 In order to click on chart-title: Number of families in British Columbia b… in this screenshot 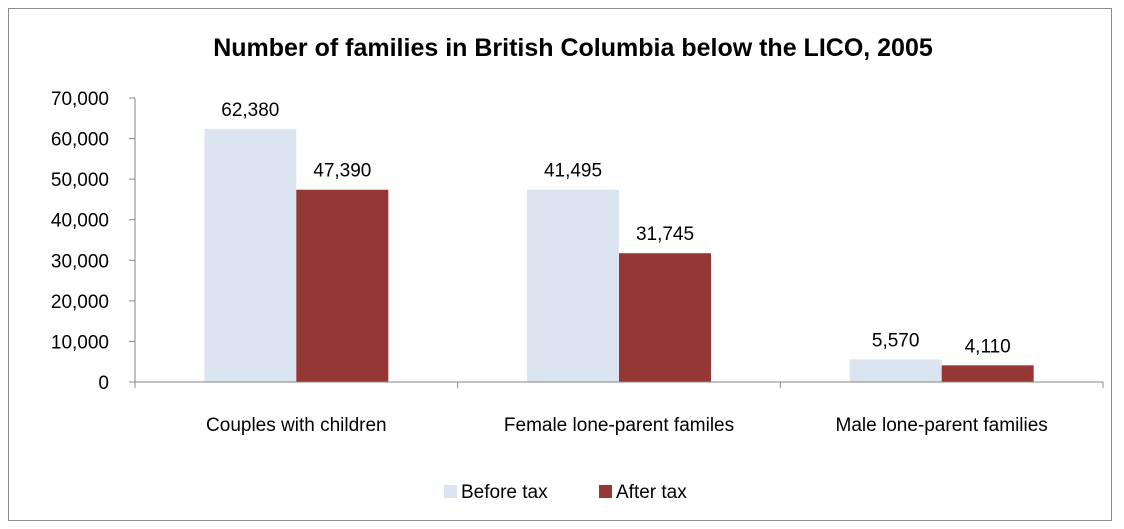, I will do `click(573, 48)`.